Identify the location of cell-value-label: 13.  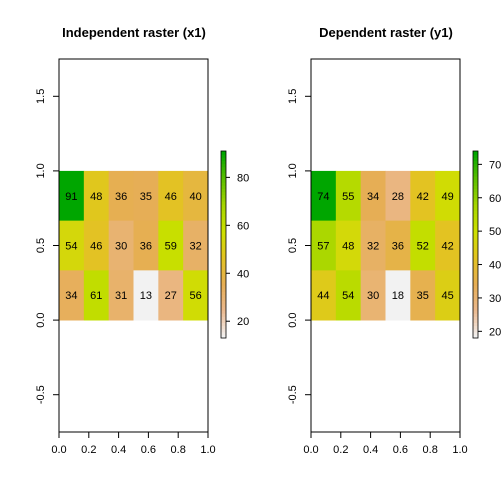
(146, 296).